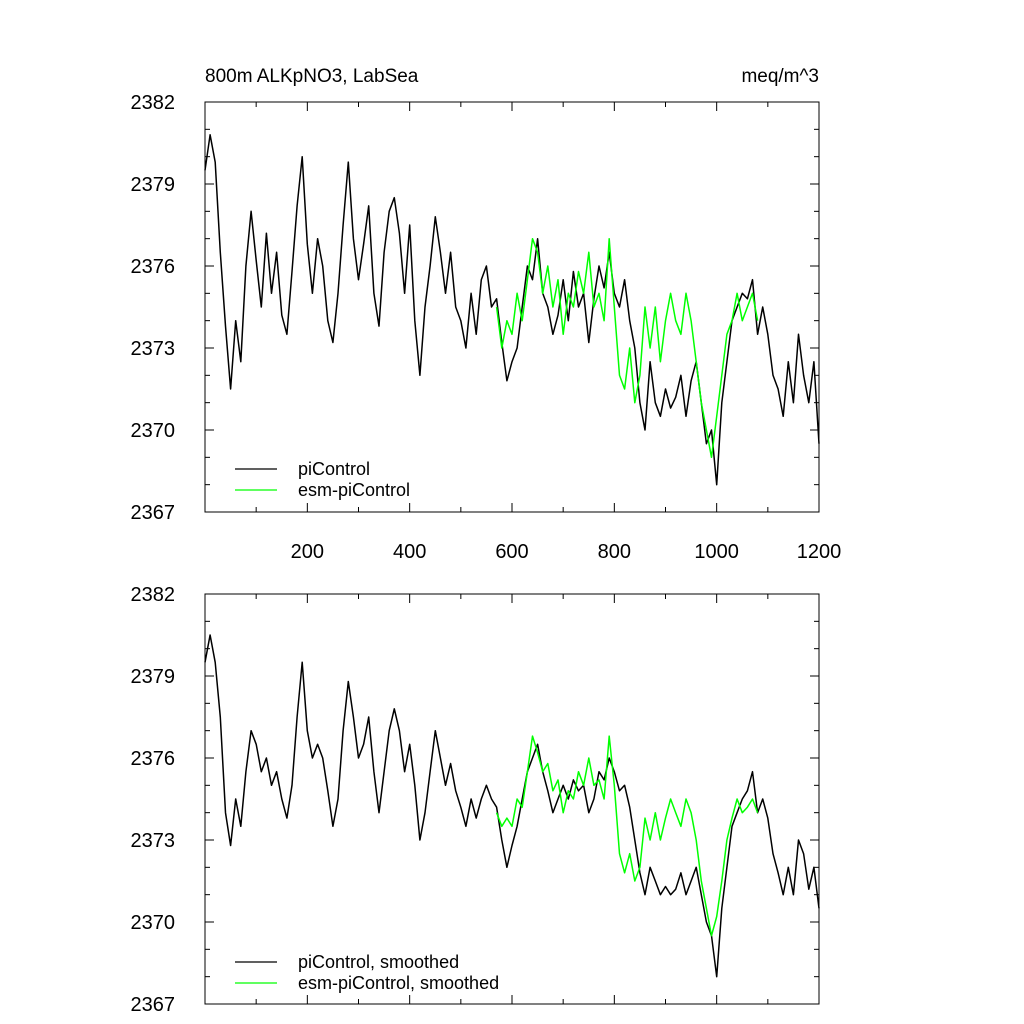  What do you see at coordinates (354, 490) in the screenshot?
I see `legend-label-esm-picontrol: esm-piControl` at bounding box center [354, 490].